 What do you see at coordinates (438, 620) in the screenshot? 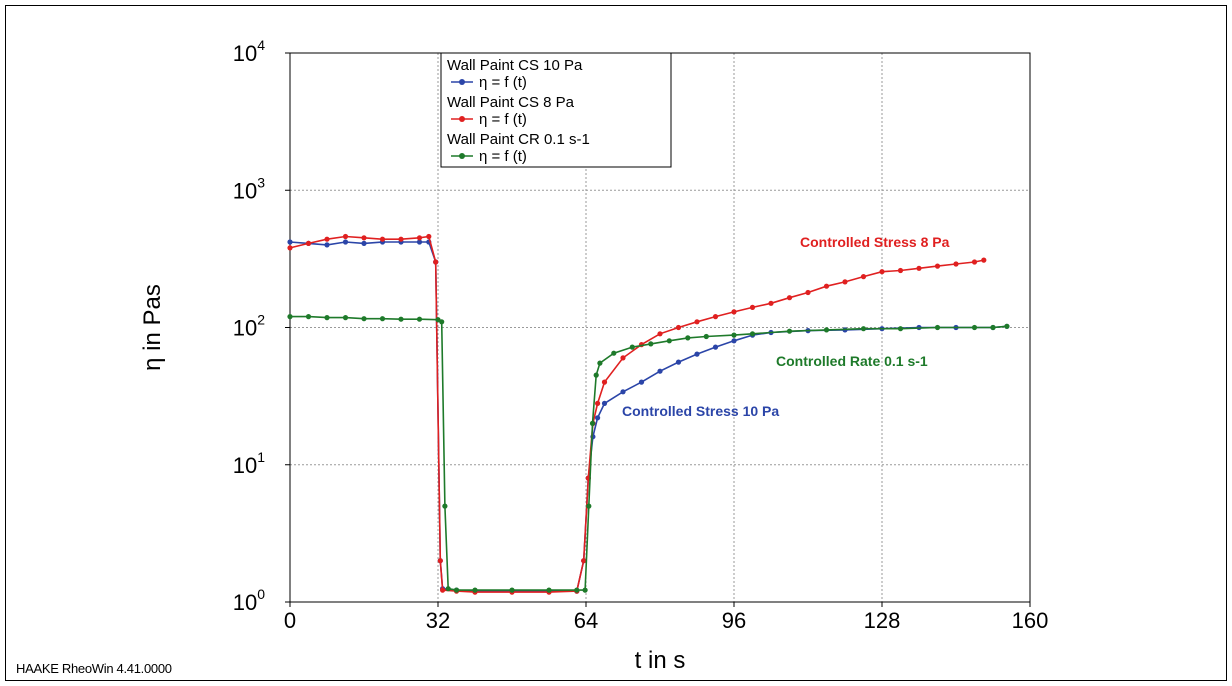
I see `x-tick-label: 32` at bounding box center [438, 620].